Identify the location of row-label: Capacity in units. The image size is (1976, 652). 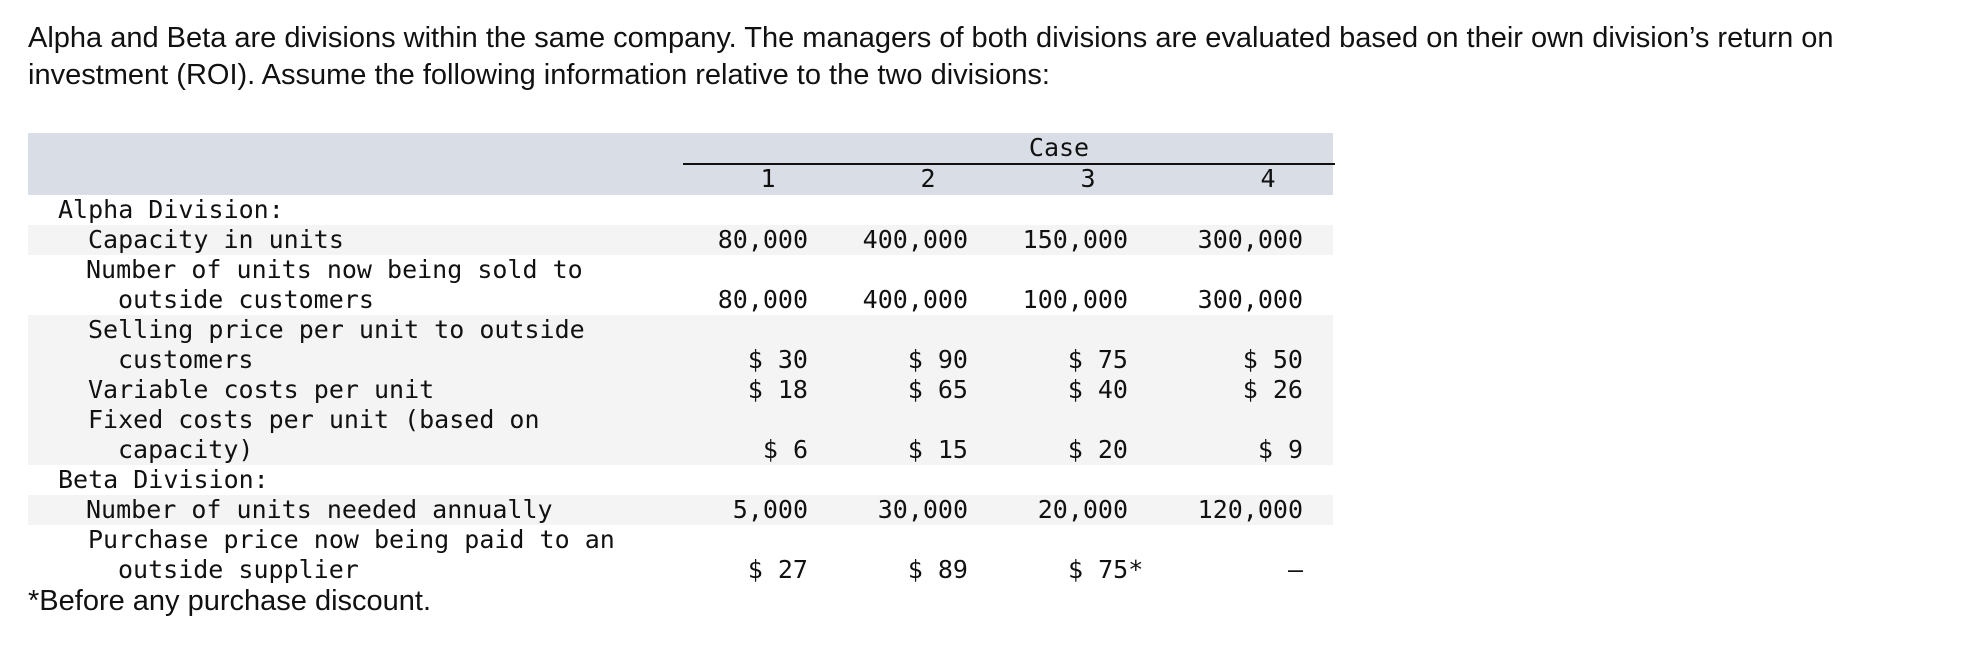
(216, 239).